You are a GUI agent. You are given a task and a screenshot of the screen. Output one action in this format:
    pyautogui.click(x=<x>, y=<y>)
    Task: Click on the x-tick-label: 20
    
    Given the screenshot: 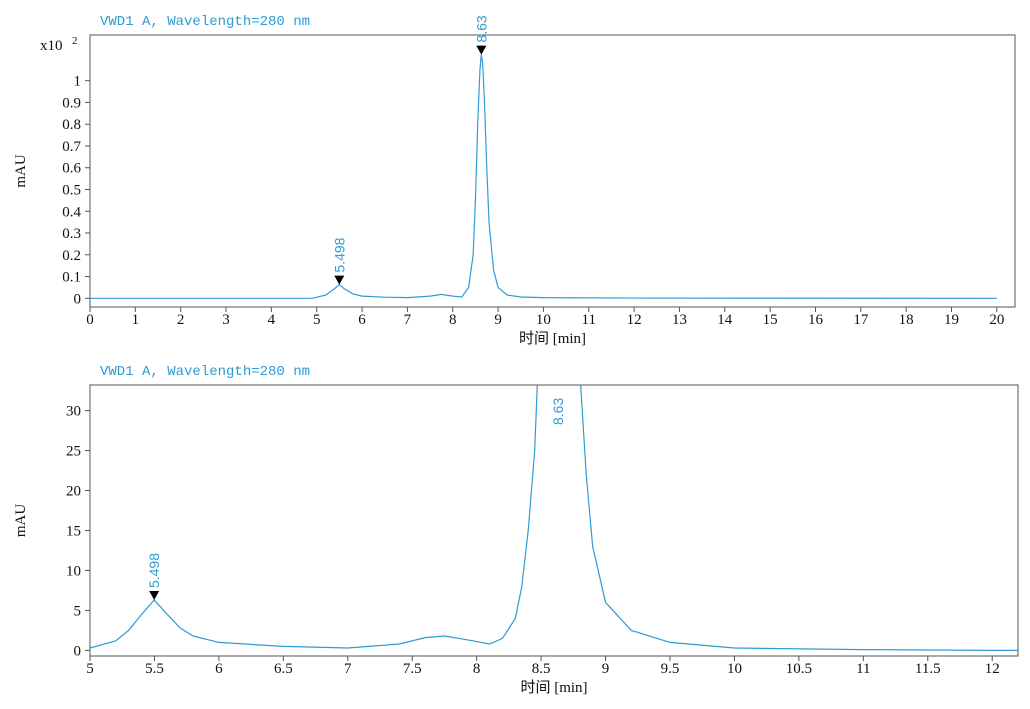 What is the action you would take?
    pyautogui.click(x=996, y=320)
    